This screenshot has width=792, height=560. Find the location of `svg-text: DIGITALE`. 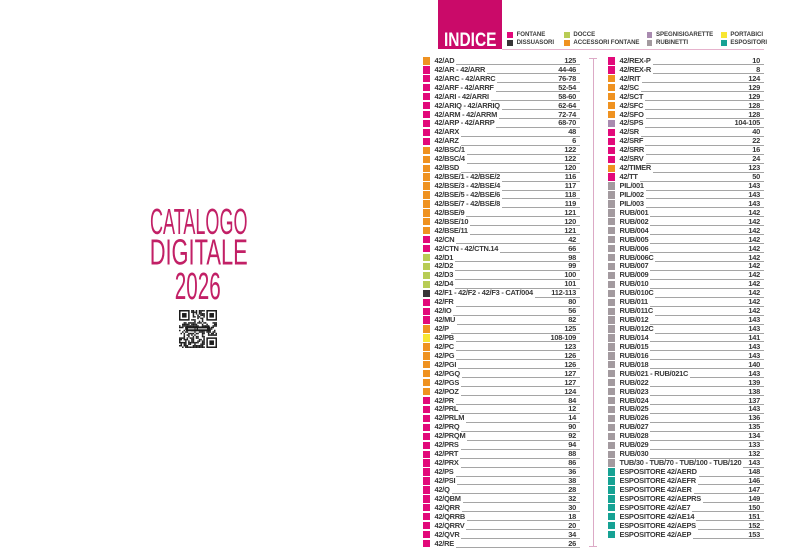

svg-text: DIGITALE is located at coordinates (199, 252).